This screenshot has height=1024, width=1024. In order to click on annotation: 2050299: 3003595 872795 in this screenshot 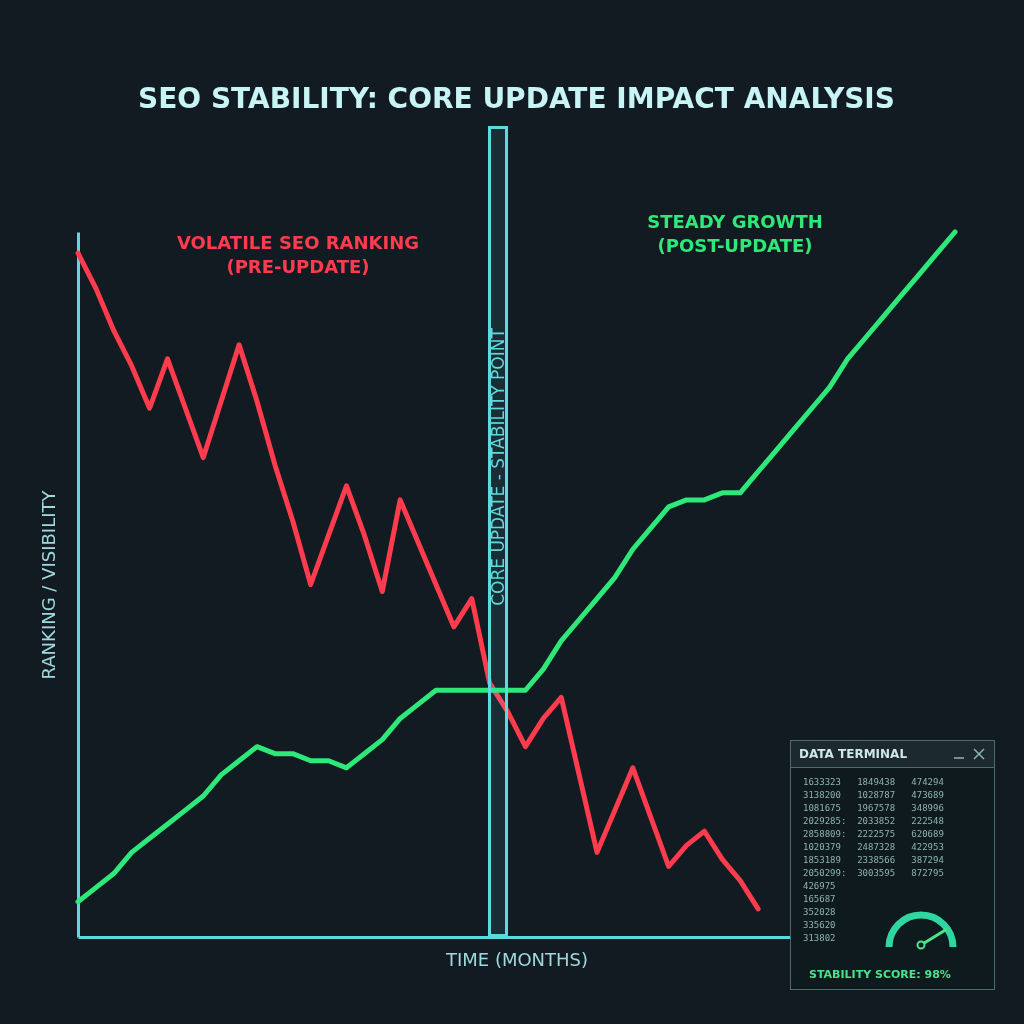, I will do `click(874, 873)`.